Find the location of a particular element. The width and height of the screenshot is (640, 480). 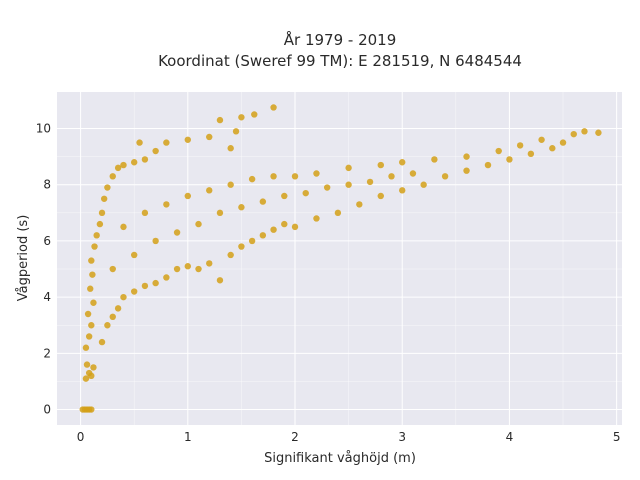

chart-title: År 1979 - 2019 is located at coordinates (340, 39).